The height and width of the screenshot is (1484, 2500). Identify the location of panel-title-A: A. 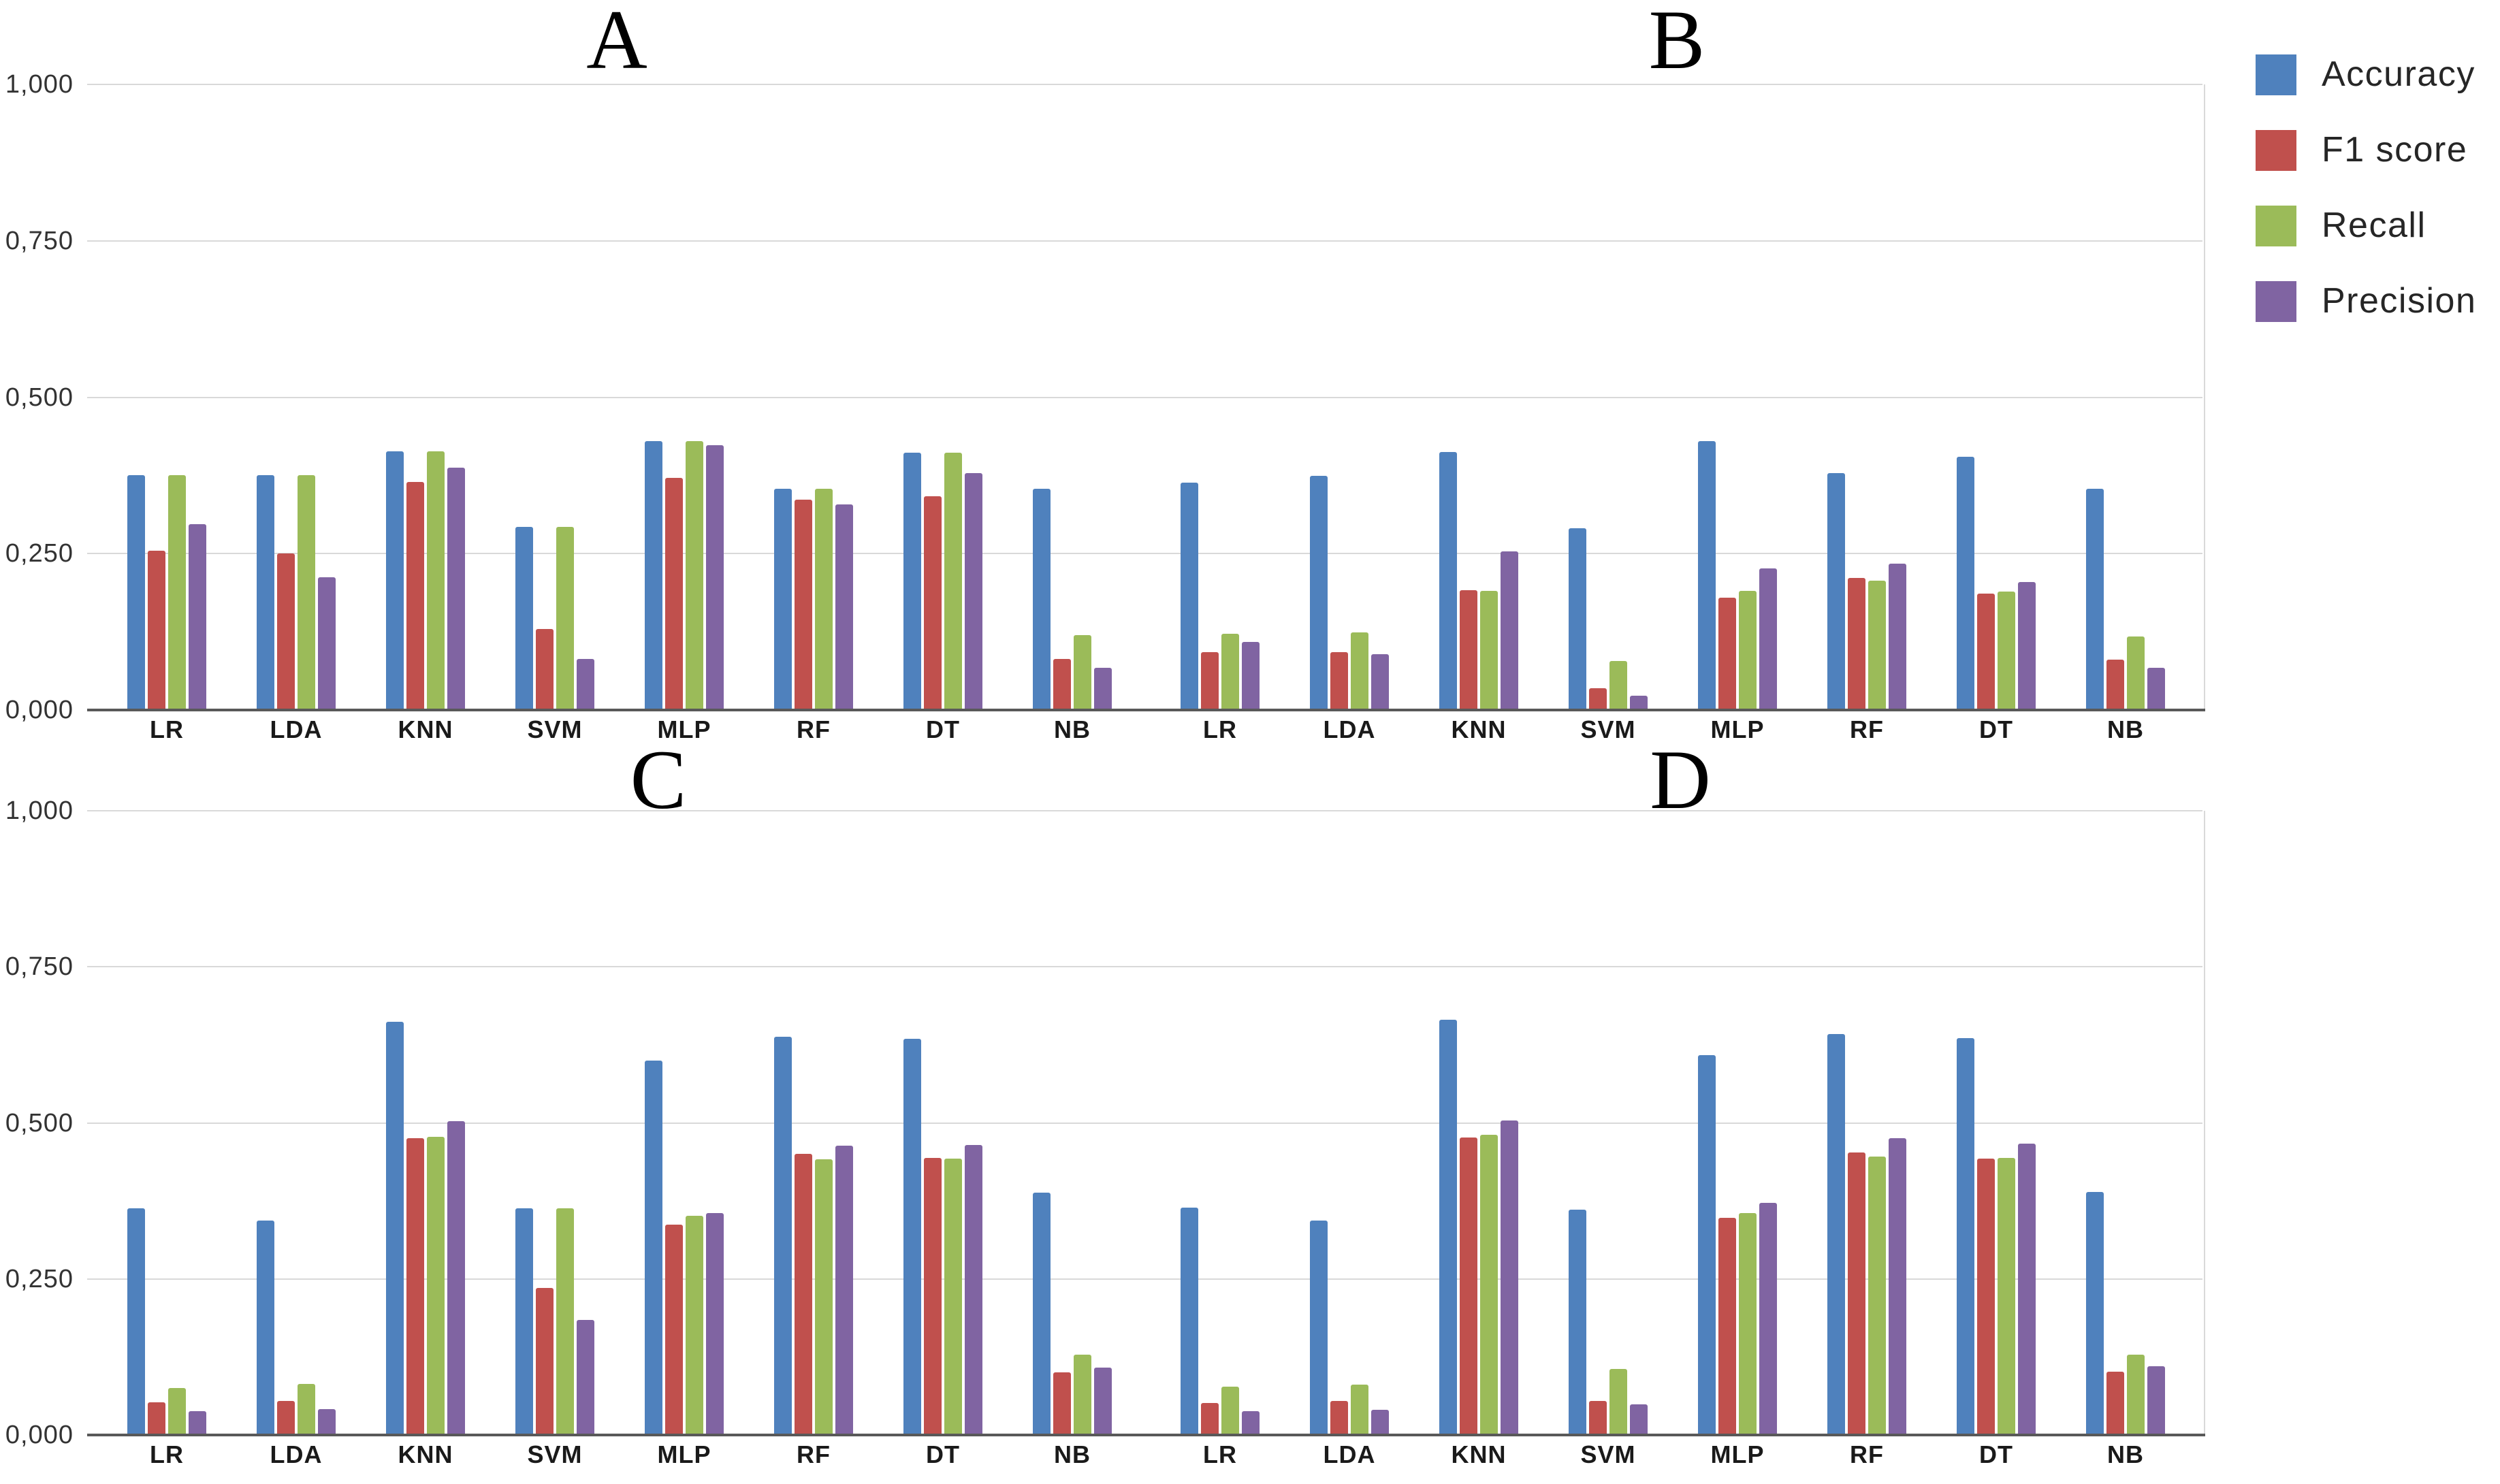
(616, 43).